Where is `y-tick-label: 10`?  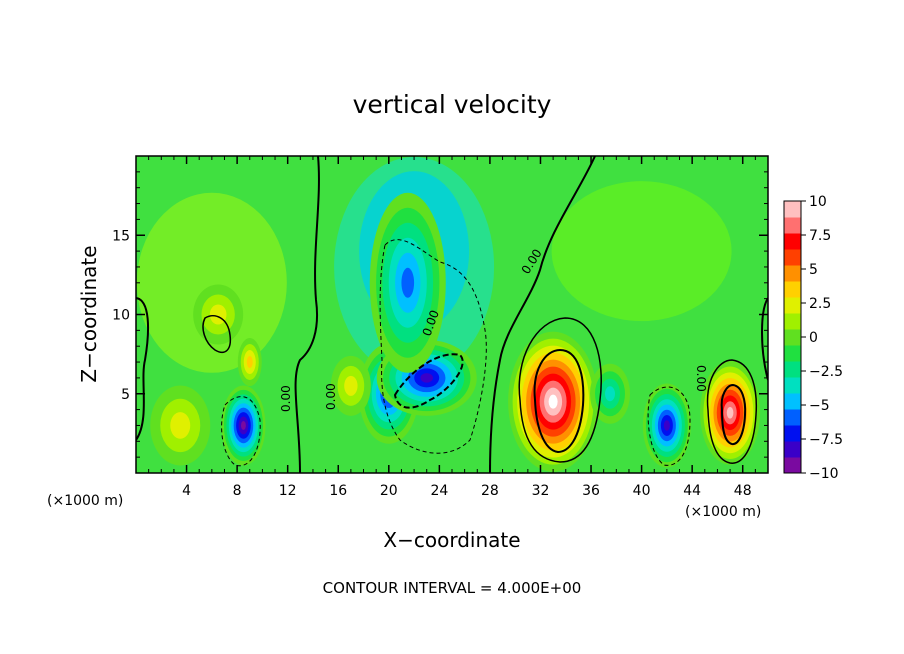 y-tick-label: 10 is located at coordinates (121, 316).